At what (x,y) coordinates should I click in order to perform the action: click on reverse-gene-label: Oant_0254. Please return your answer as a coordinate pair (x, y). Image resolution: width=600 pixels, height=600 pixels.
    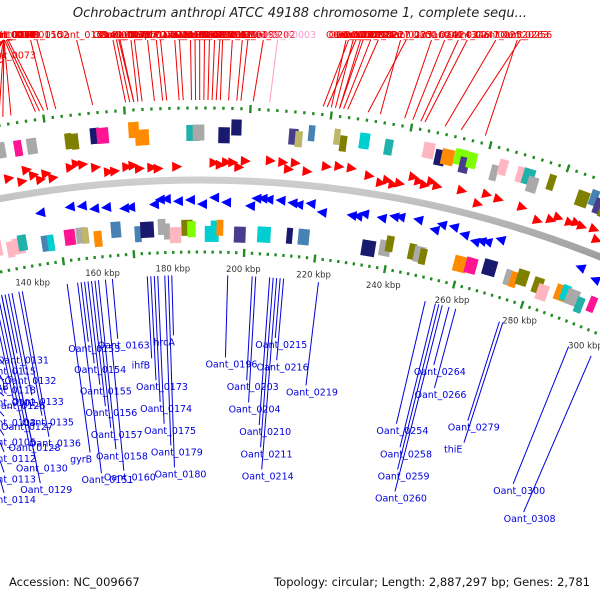
    Looking at the image, I should click on (402, 431).